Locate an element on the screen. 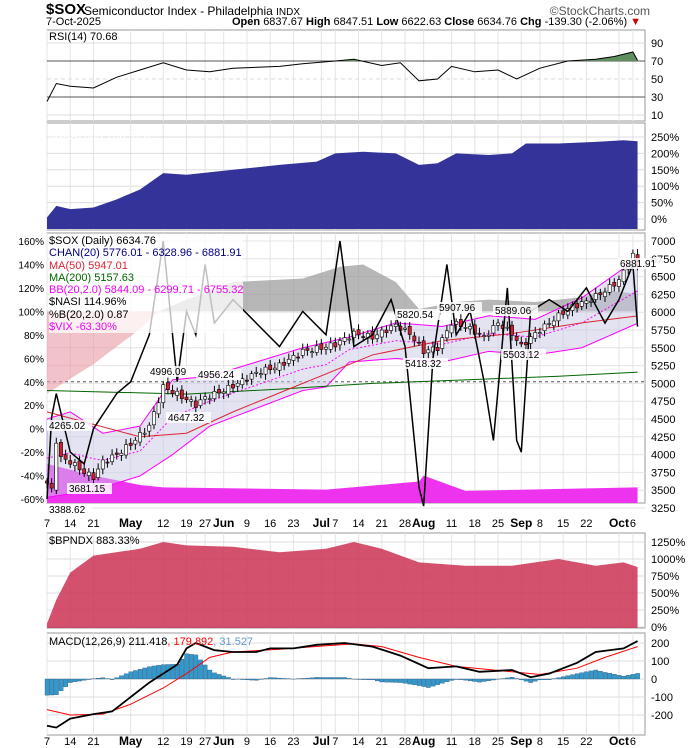 The height and width of the screenshot is (748, 700). bpndx-area is located at coordinates (342, 585).